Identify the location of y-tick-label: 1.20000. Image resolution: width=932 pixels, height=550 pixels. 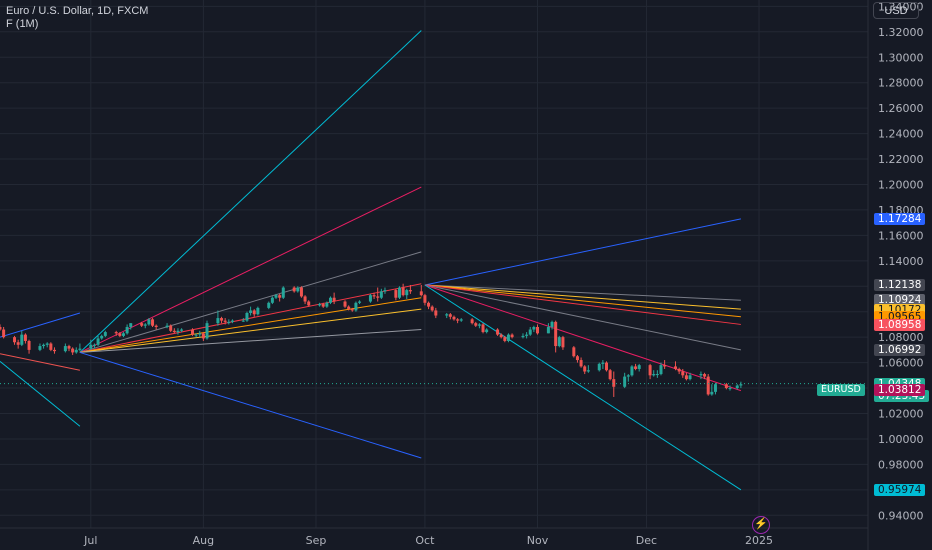
(901, 184).